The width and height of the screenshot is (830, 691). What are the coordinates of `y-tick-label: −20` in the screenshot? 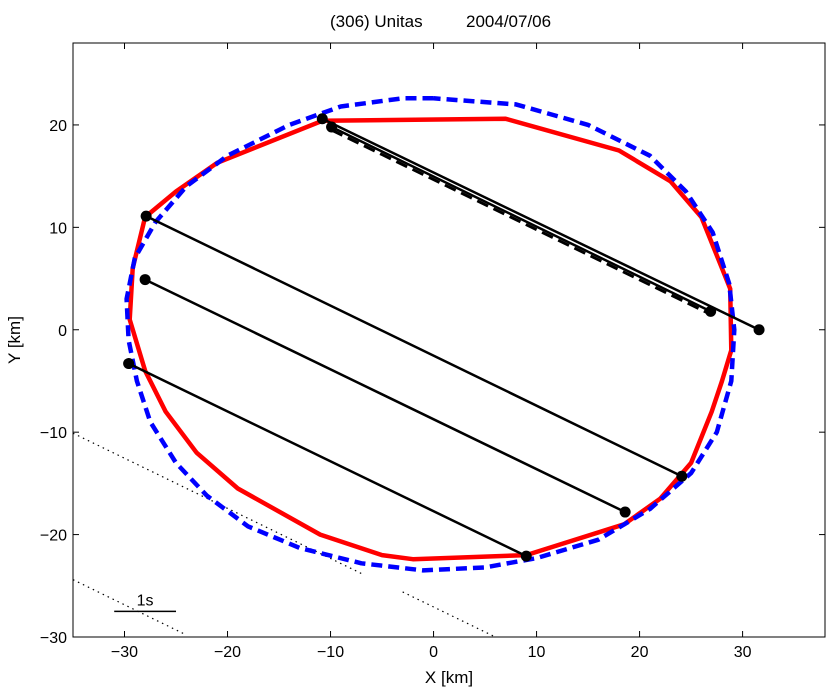 It's located at (53, 536).